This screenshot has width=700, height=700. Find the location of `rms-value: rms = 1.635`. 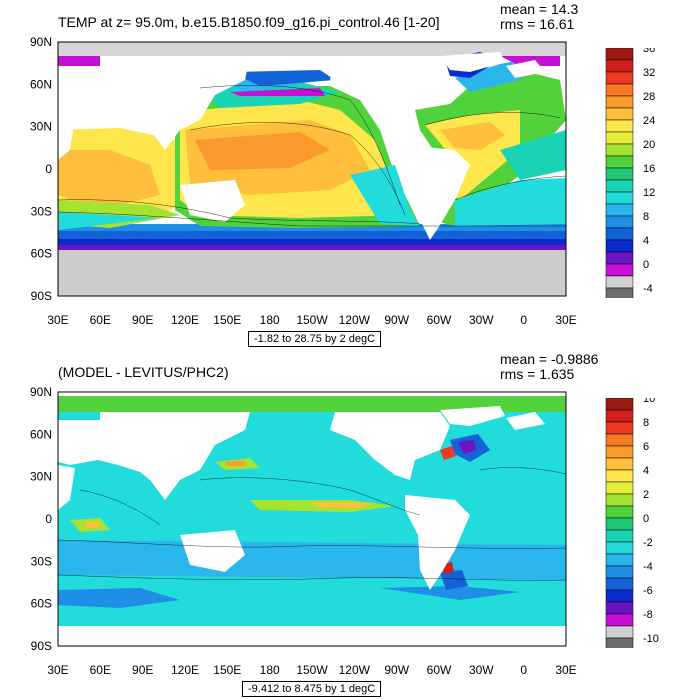

rms-value: rms = 1.635 is located at coordinates (537, 374).